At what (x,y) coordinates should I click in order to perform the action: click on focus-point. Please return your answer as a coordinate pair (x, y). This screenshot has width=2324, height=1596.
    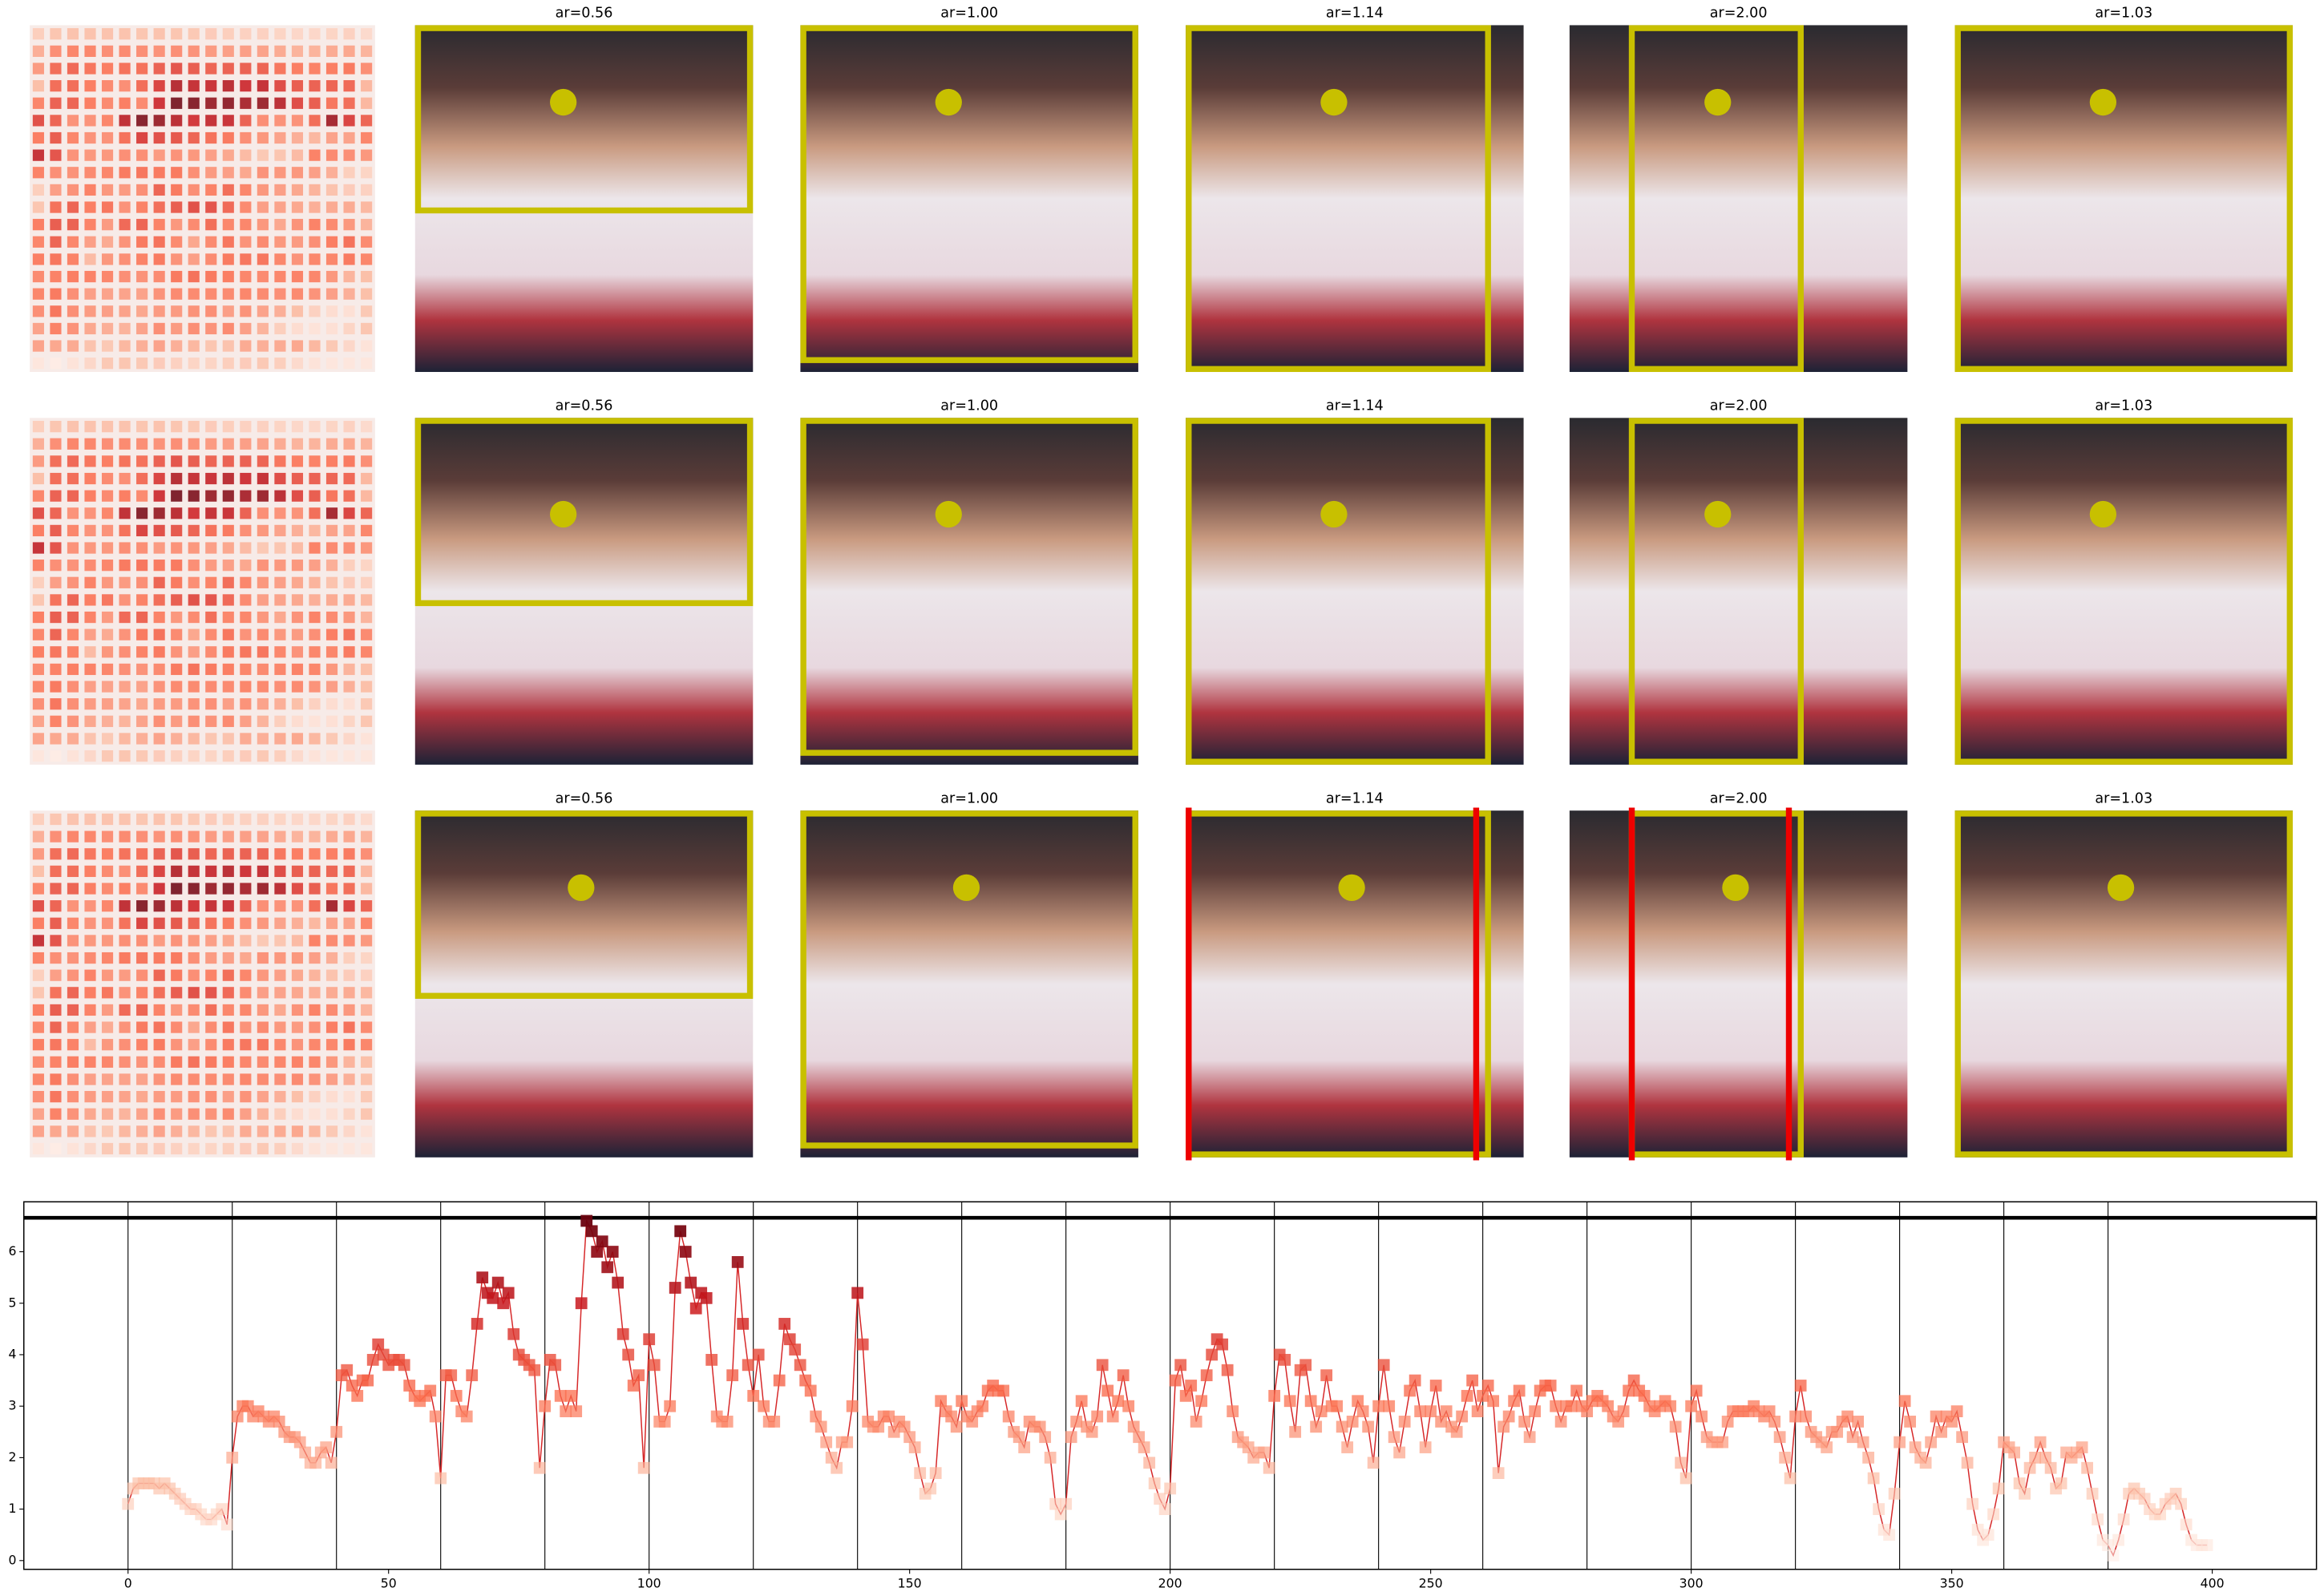
    Looking at the image, I should click on (563, 514).